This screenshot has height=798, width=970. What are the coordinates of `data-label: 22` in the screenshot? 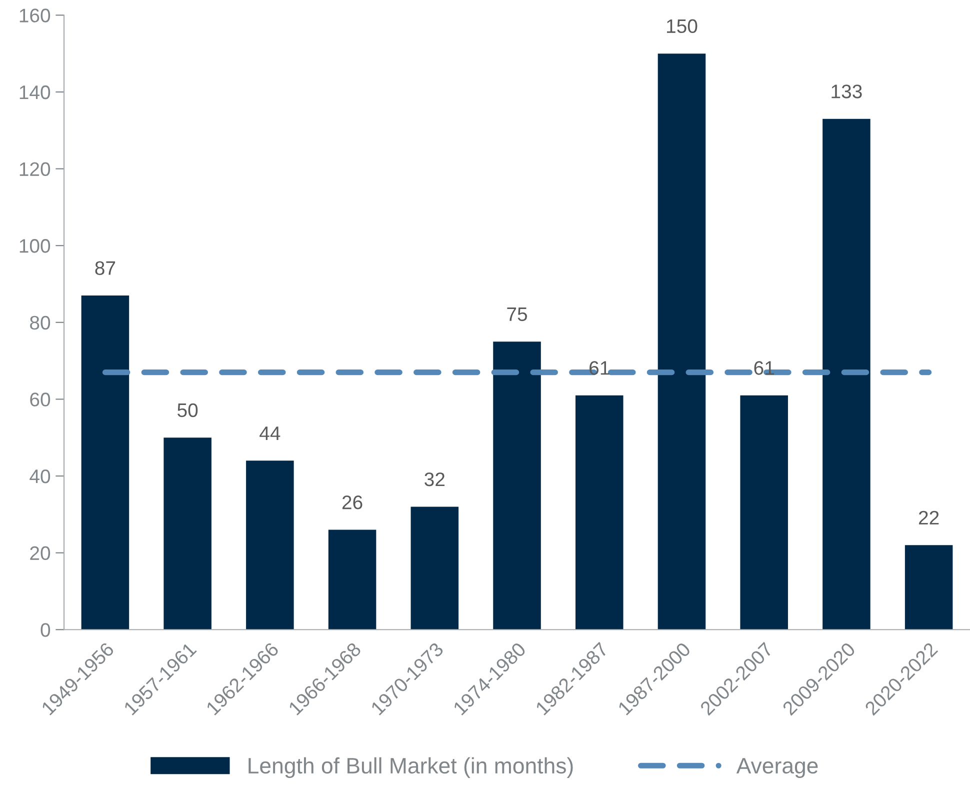 It's located at (928, 517).